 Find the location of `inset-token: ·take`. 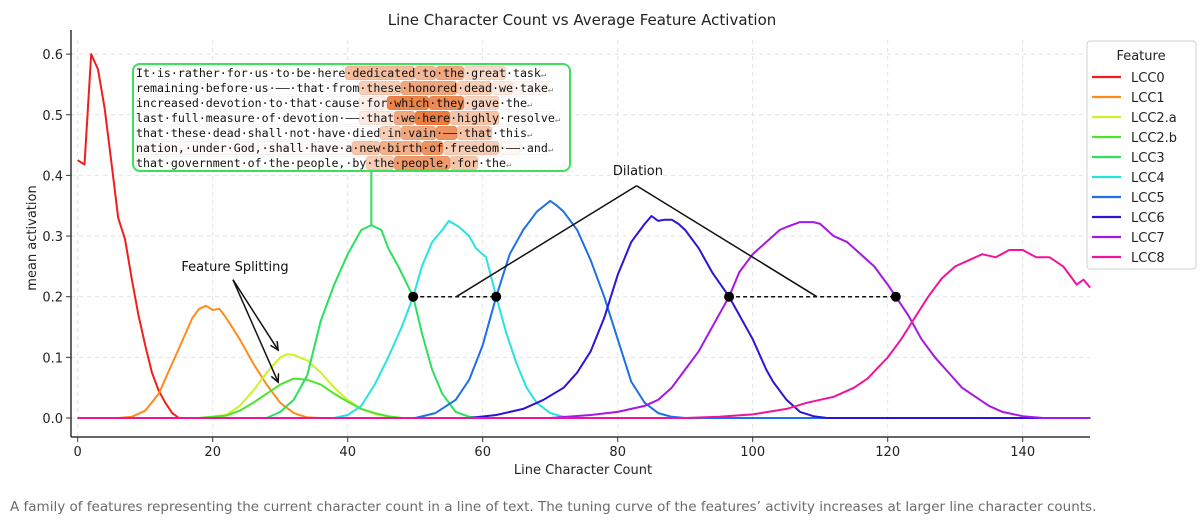

inset-token: ·take is located at coordinates (530, 88).